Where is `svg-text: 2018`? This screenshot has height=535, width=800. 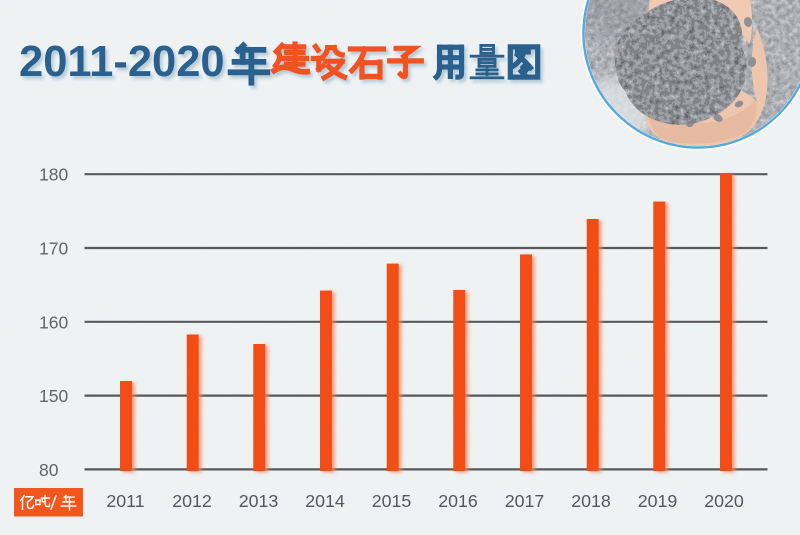
svg-text: 2018 is located at coordinates (591, 501).